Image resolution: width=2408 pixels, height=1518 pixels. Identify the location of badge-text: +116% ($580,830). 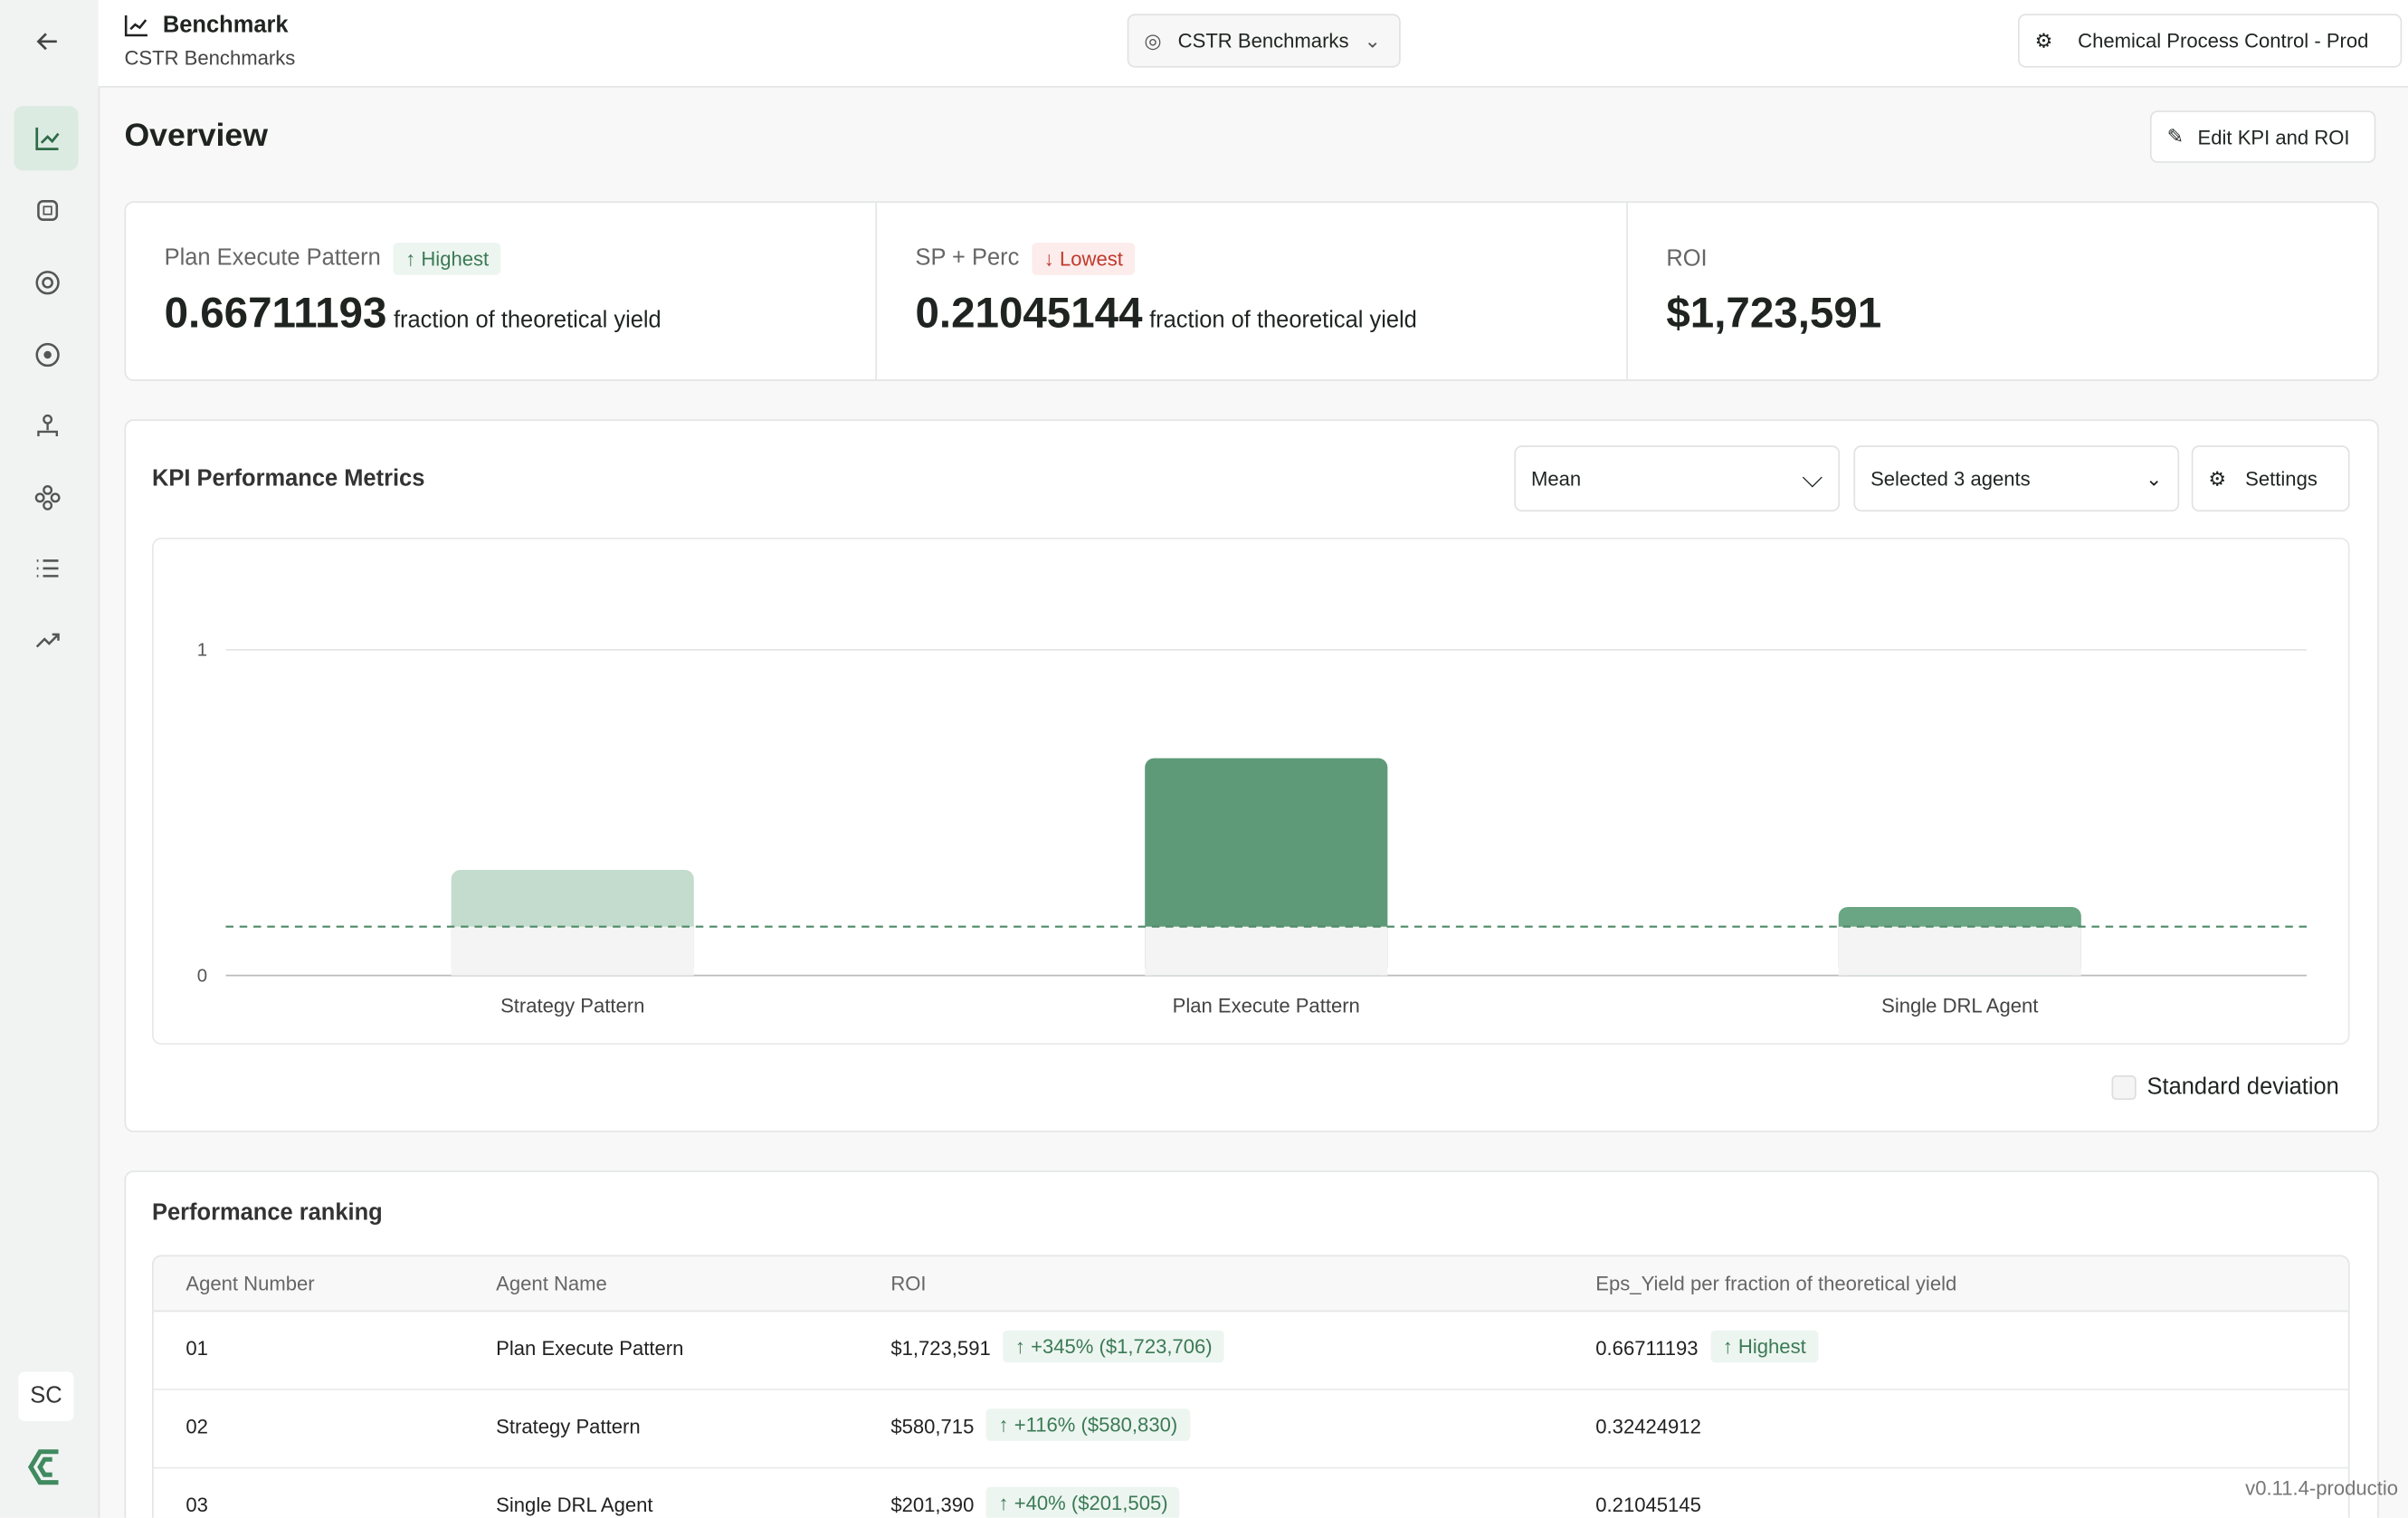
(1096, 1425).